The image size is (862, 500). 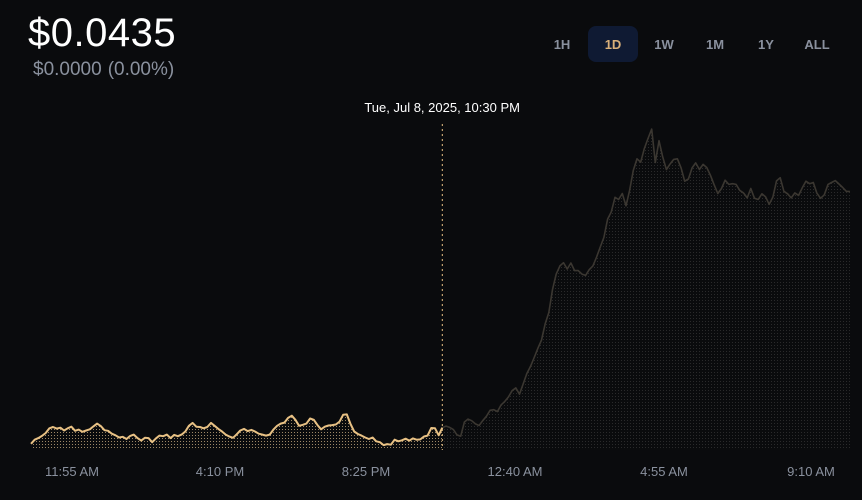 I want to click on x-tick-label: 4:10 PM, so click(x=220, y=471).